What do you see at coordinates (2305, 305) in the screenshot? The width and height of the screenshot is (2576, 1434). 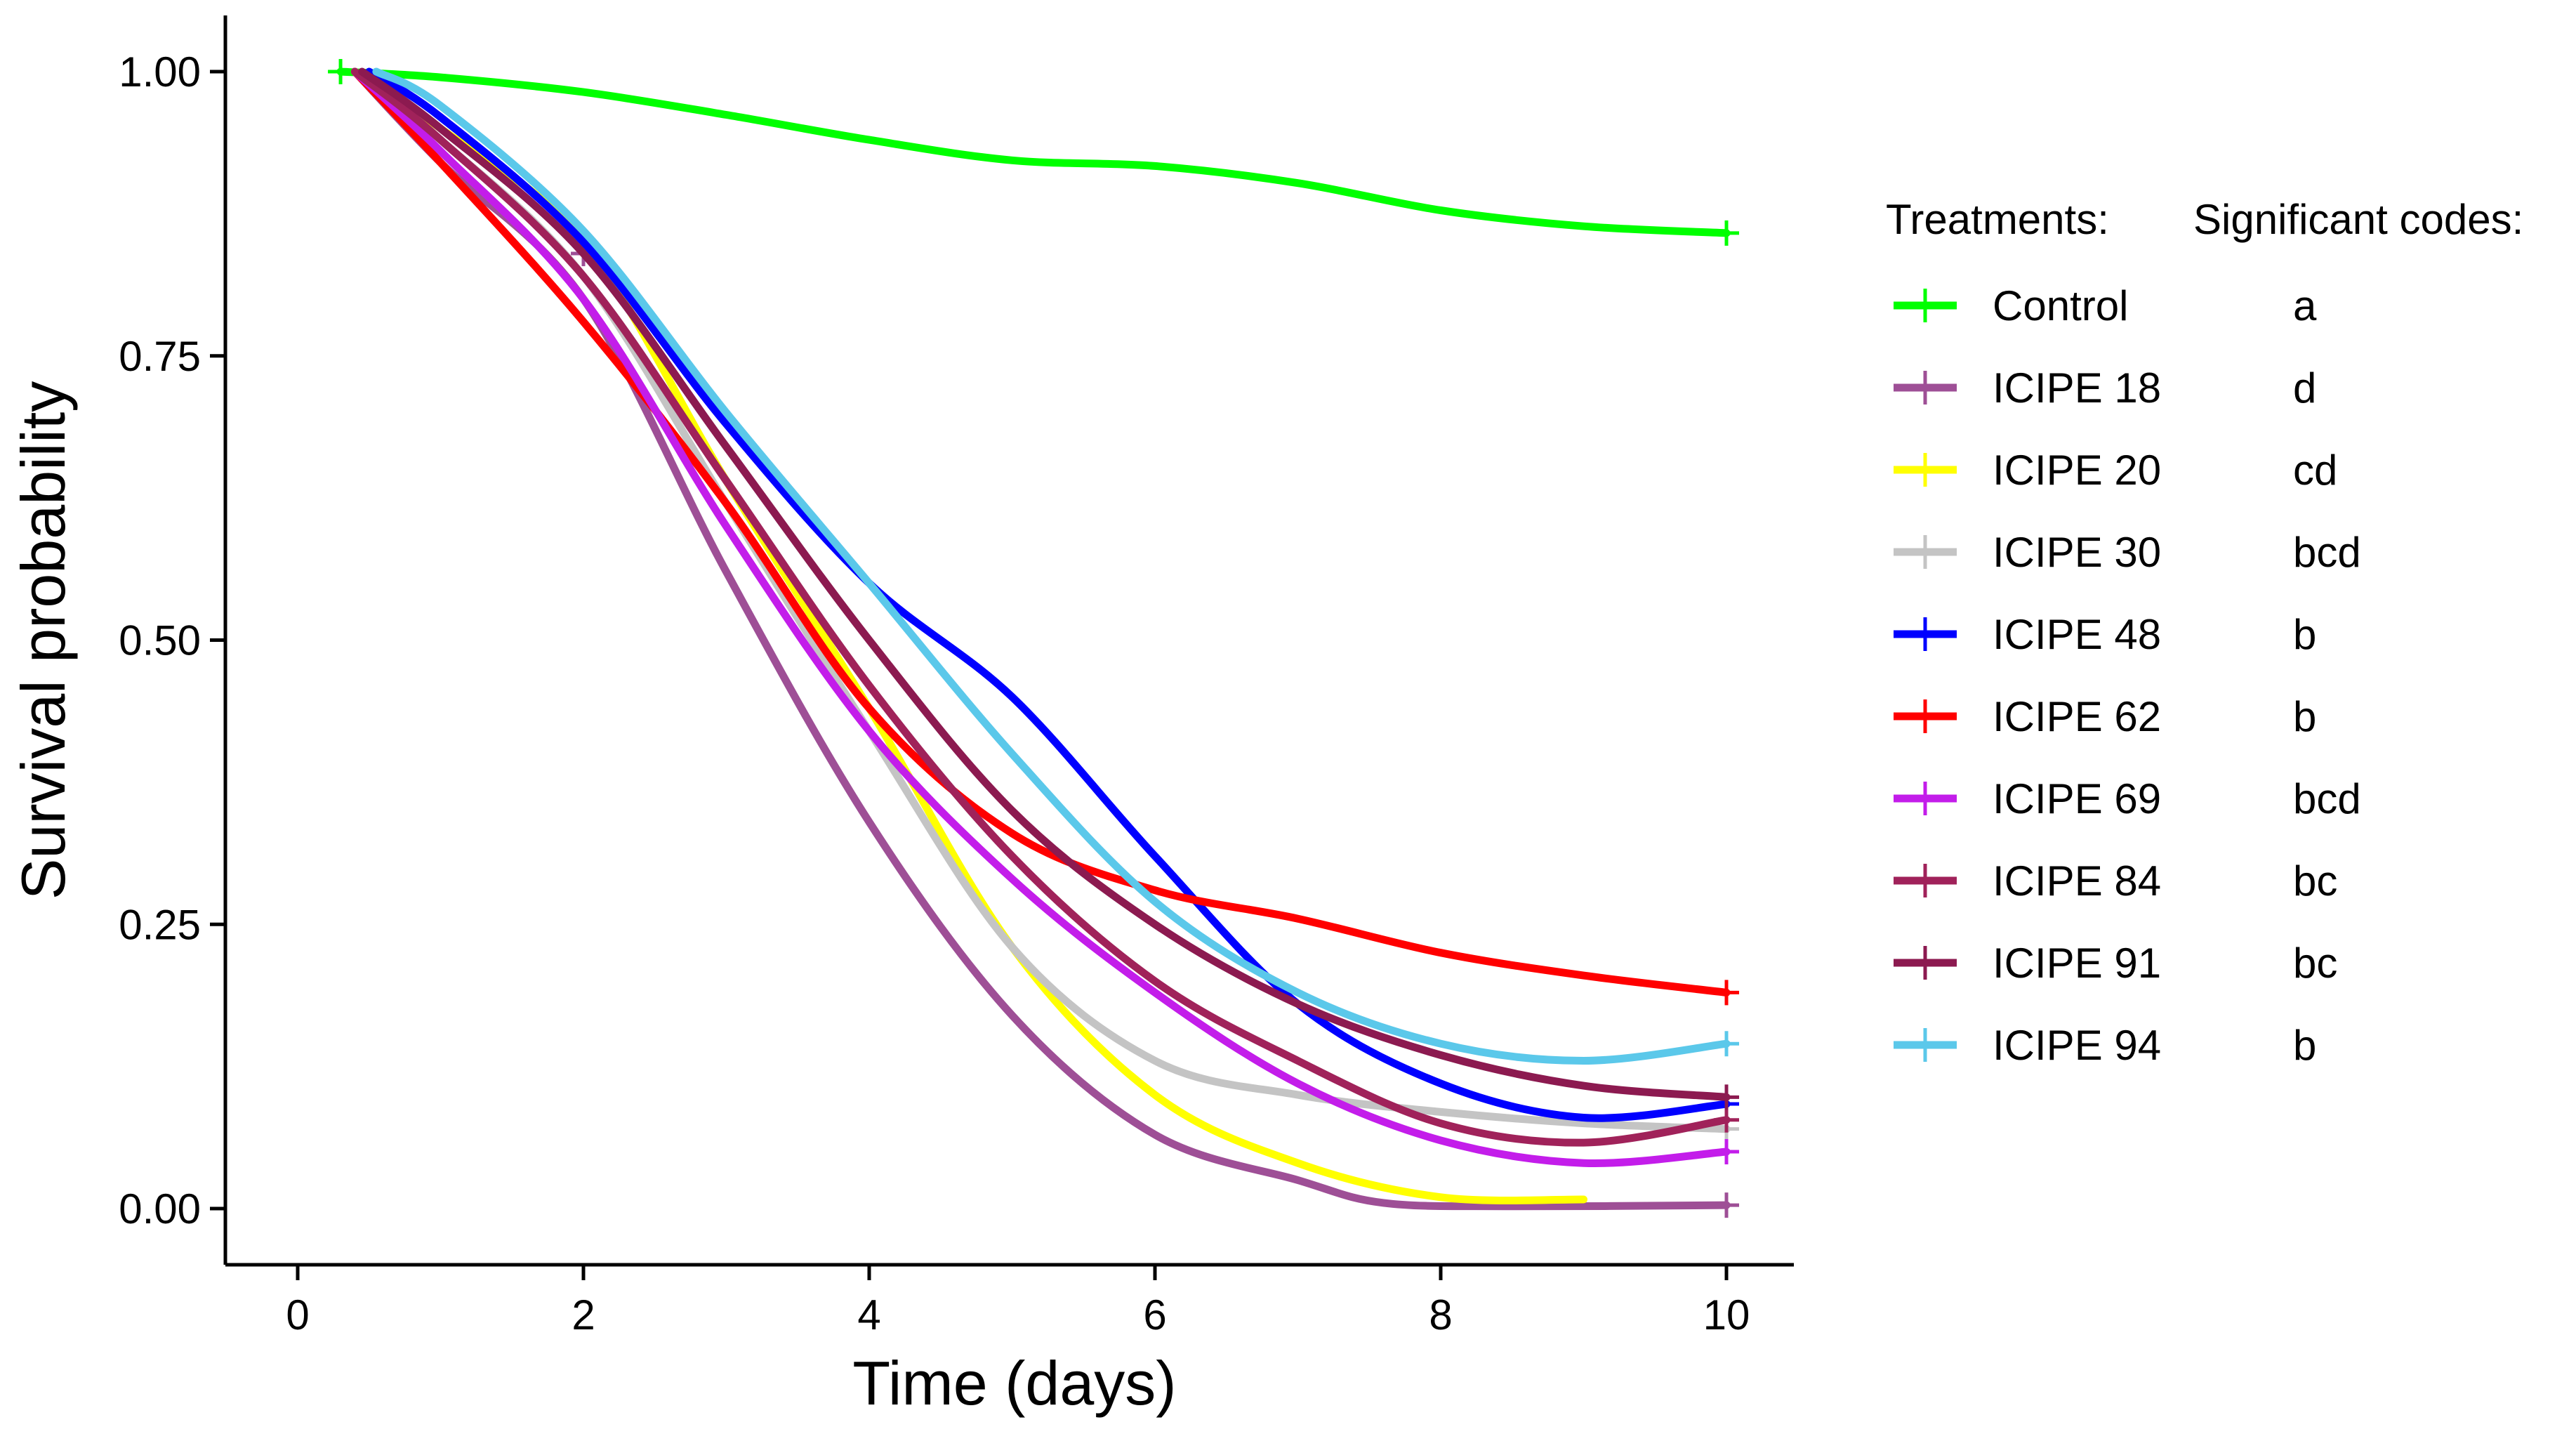 I see `legend-code: a` at bounding box center [2305, 305].